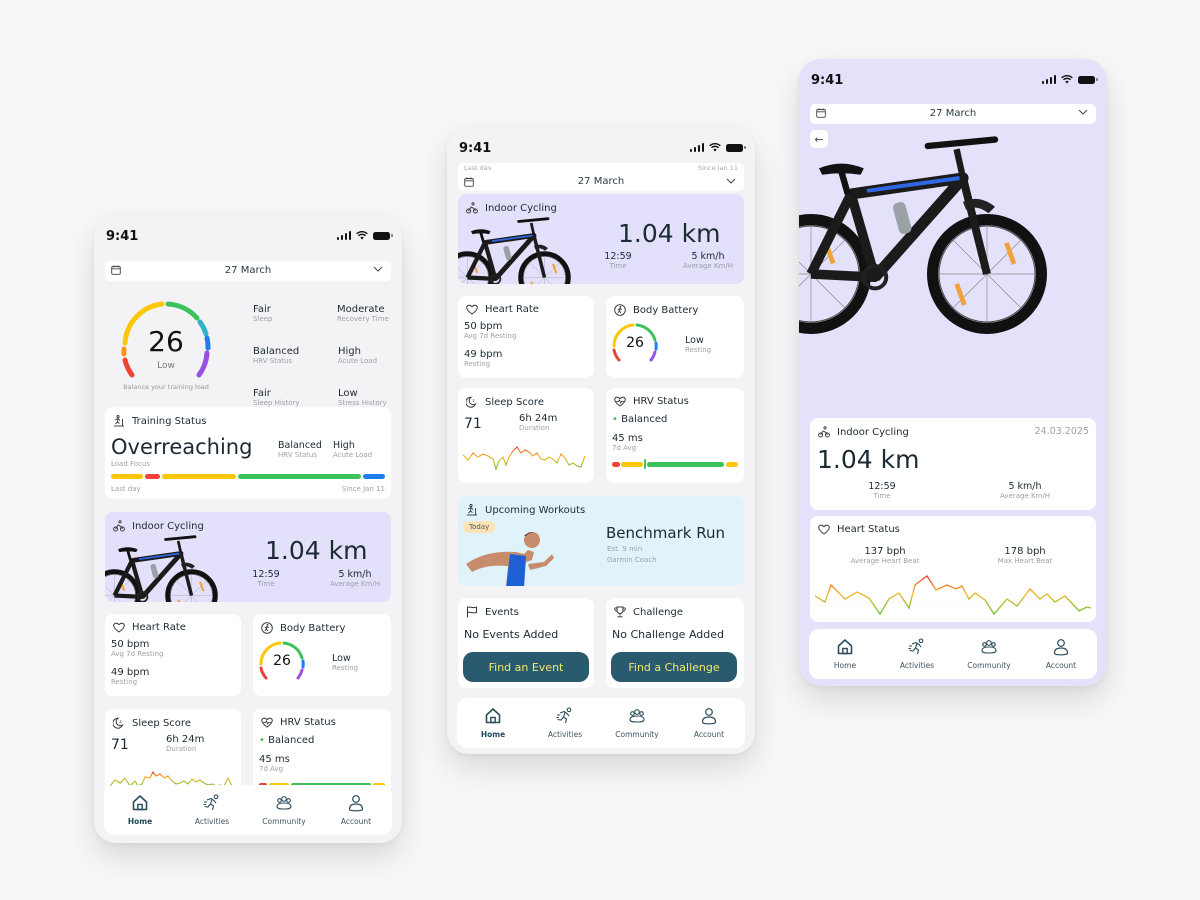 The width and height of the screenshot is (1200, 900). Describe the element at coordinates (502, 612) in the screenshot. I see `card-title: Events` at that location.